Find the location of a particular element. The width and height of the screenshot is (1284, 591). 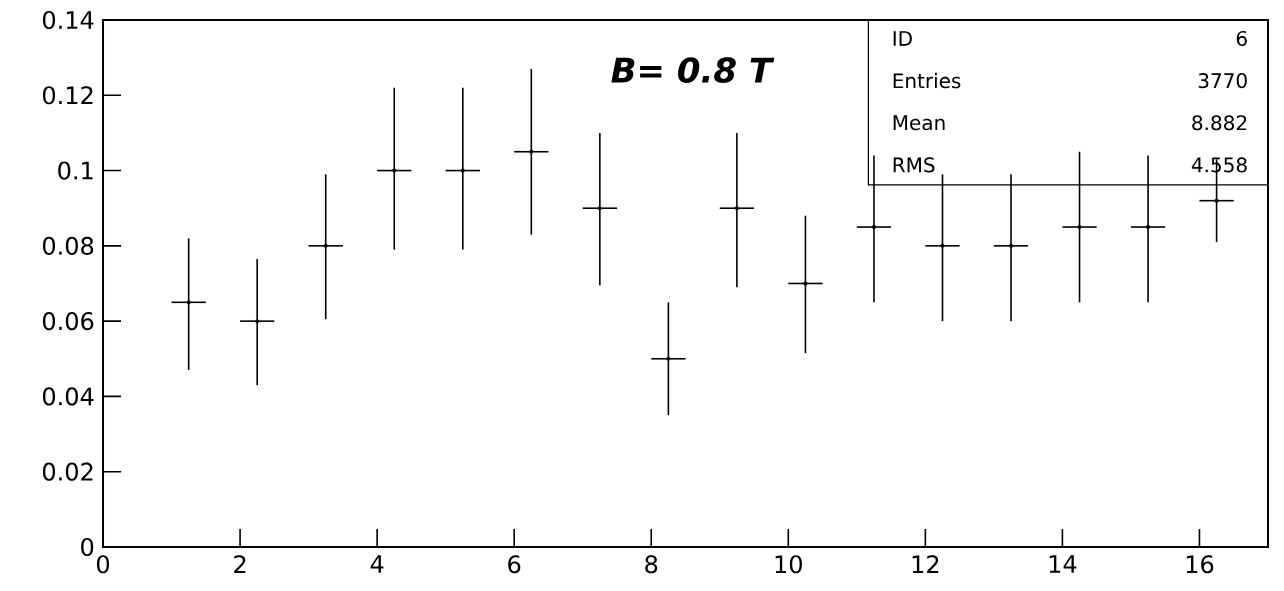

annotation: RMS is located at coordinates (914, 165).